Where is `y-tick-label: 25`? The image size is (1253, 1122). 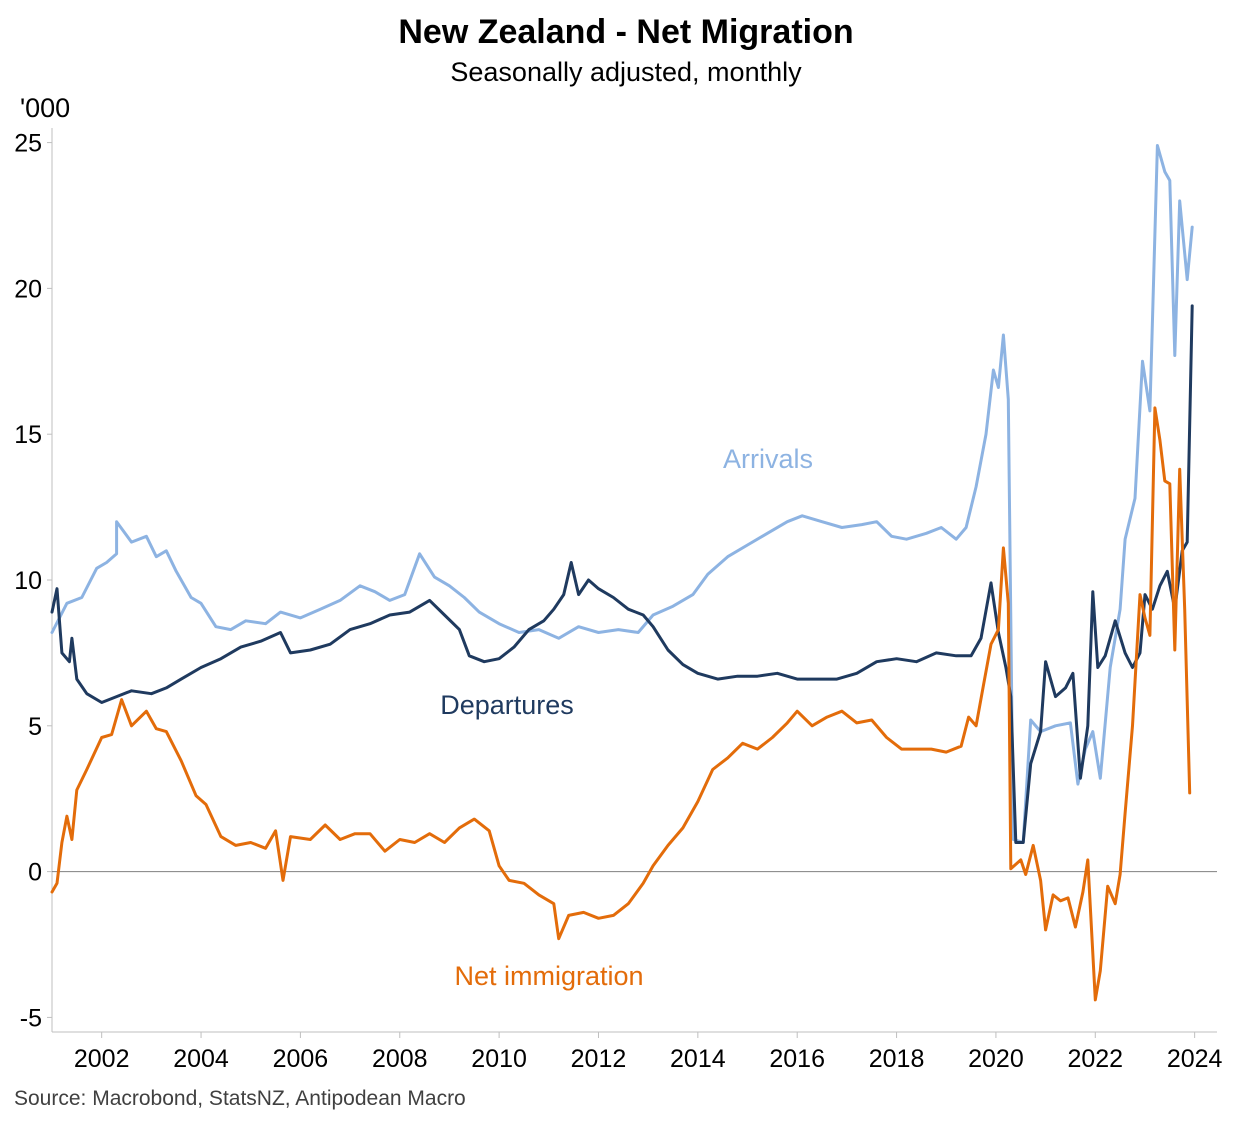
y-tick-label: 25 is located at coordinates (28, 144).